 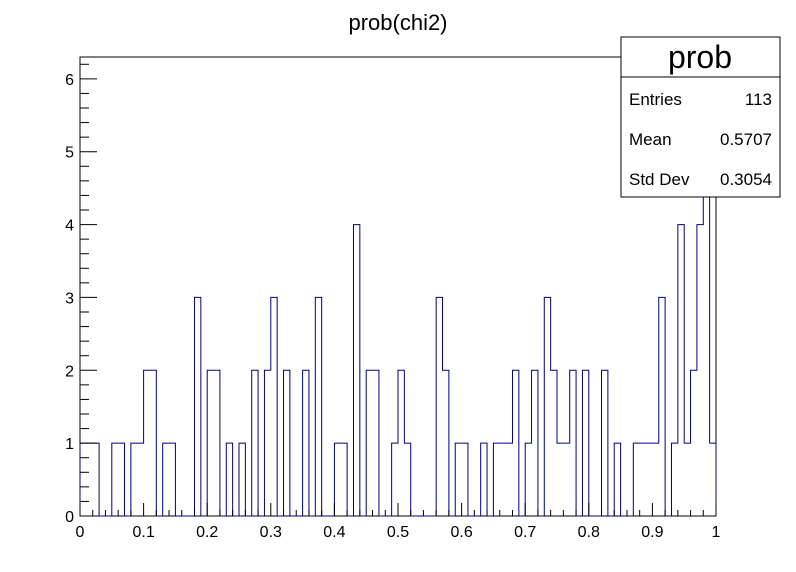 I want to click on stats-stddev-value: 0.3054, so click(x=746, y=179).